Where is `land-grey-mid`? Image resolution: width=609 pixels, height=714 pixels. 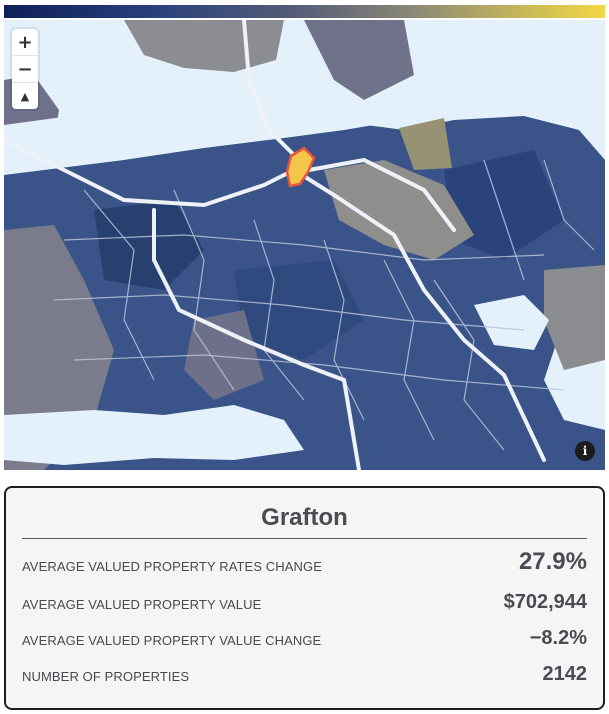 land-grey-mid is located at coordinates (224, 355).